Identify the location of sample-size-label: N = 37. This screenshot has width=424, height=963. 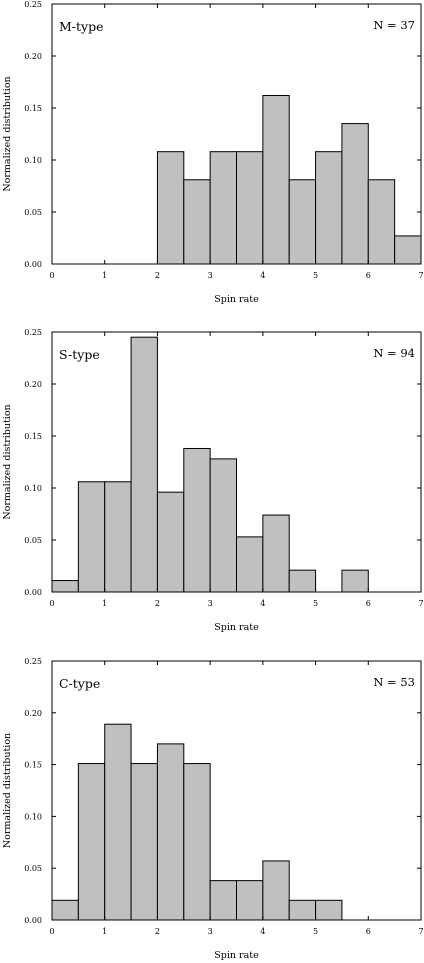
(394, 25).